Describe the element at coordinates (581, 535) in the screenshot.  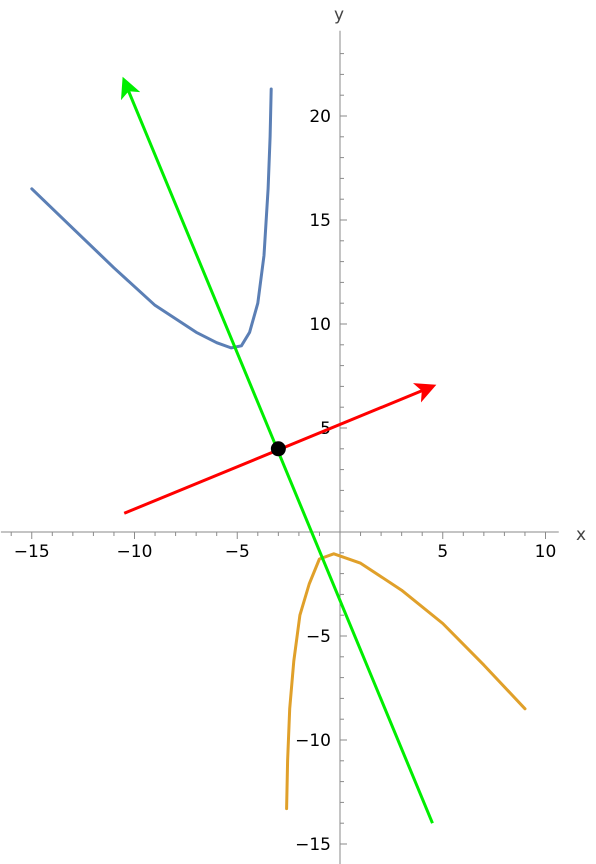
I see `x-axis-label: x` at that location.